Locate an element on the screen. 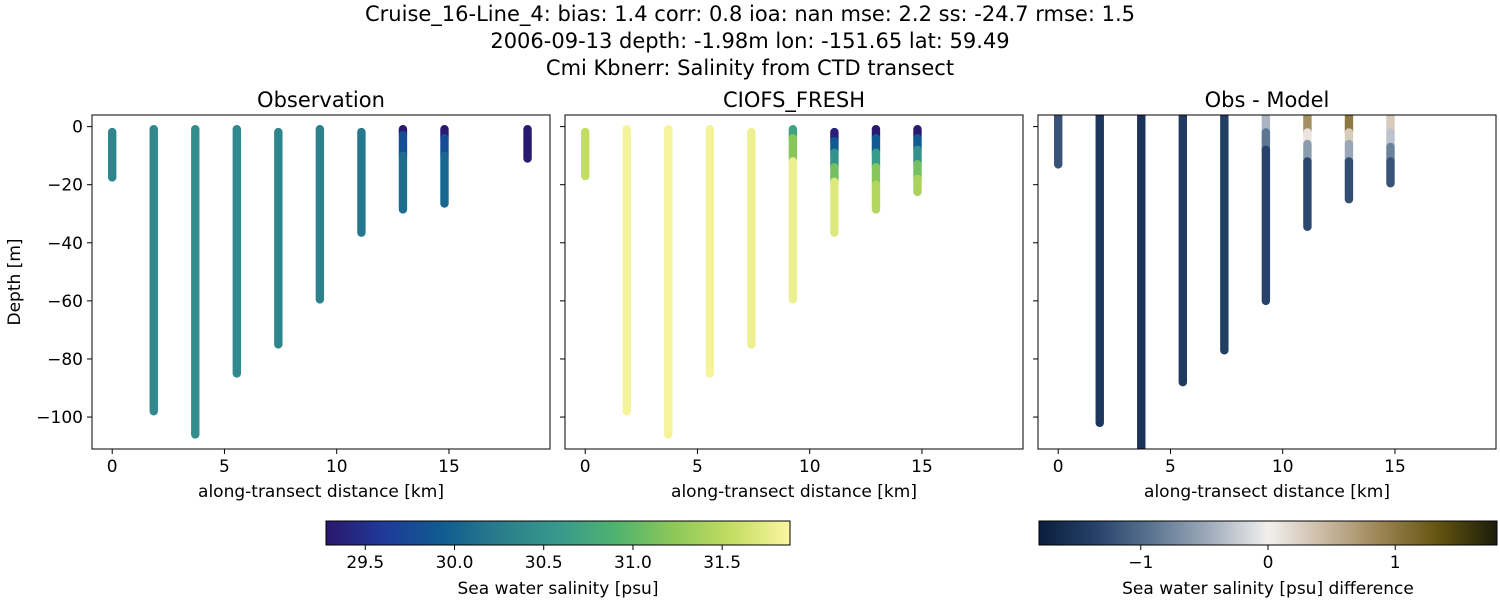  colorbar-1-tick-label: 31.5 is located at coordinates (722, 563).